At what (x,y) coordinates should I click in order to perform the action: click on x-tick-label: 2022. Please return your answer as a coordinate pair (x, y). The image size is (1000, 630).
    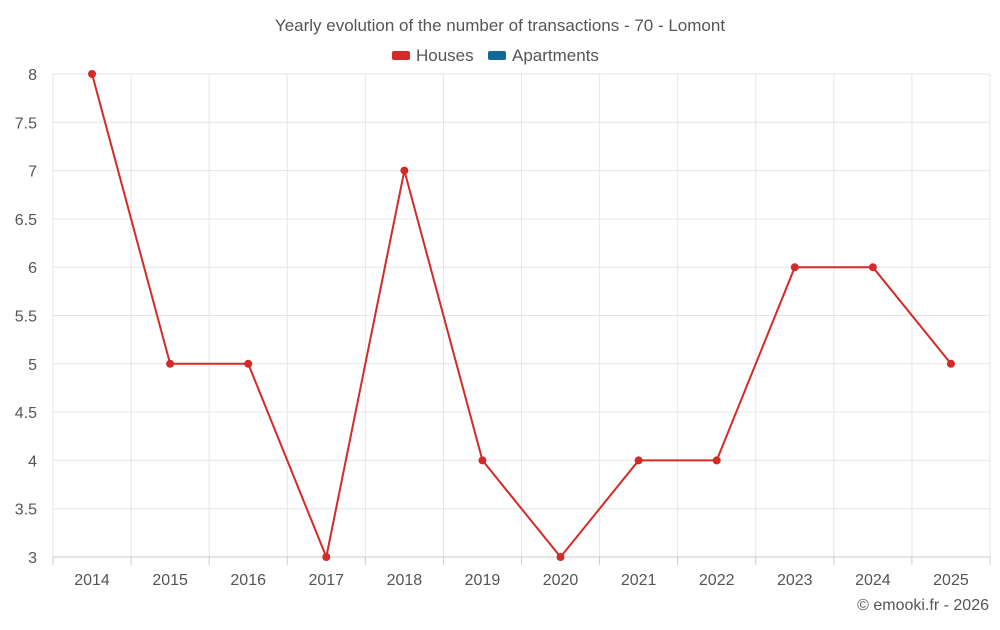
    Looking at the image, I should click on (717, 580).